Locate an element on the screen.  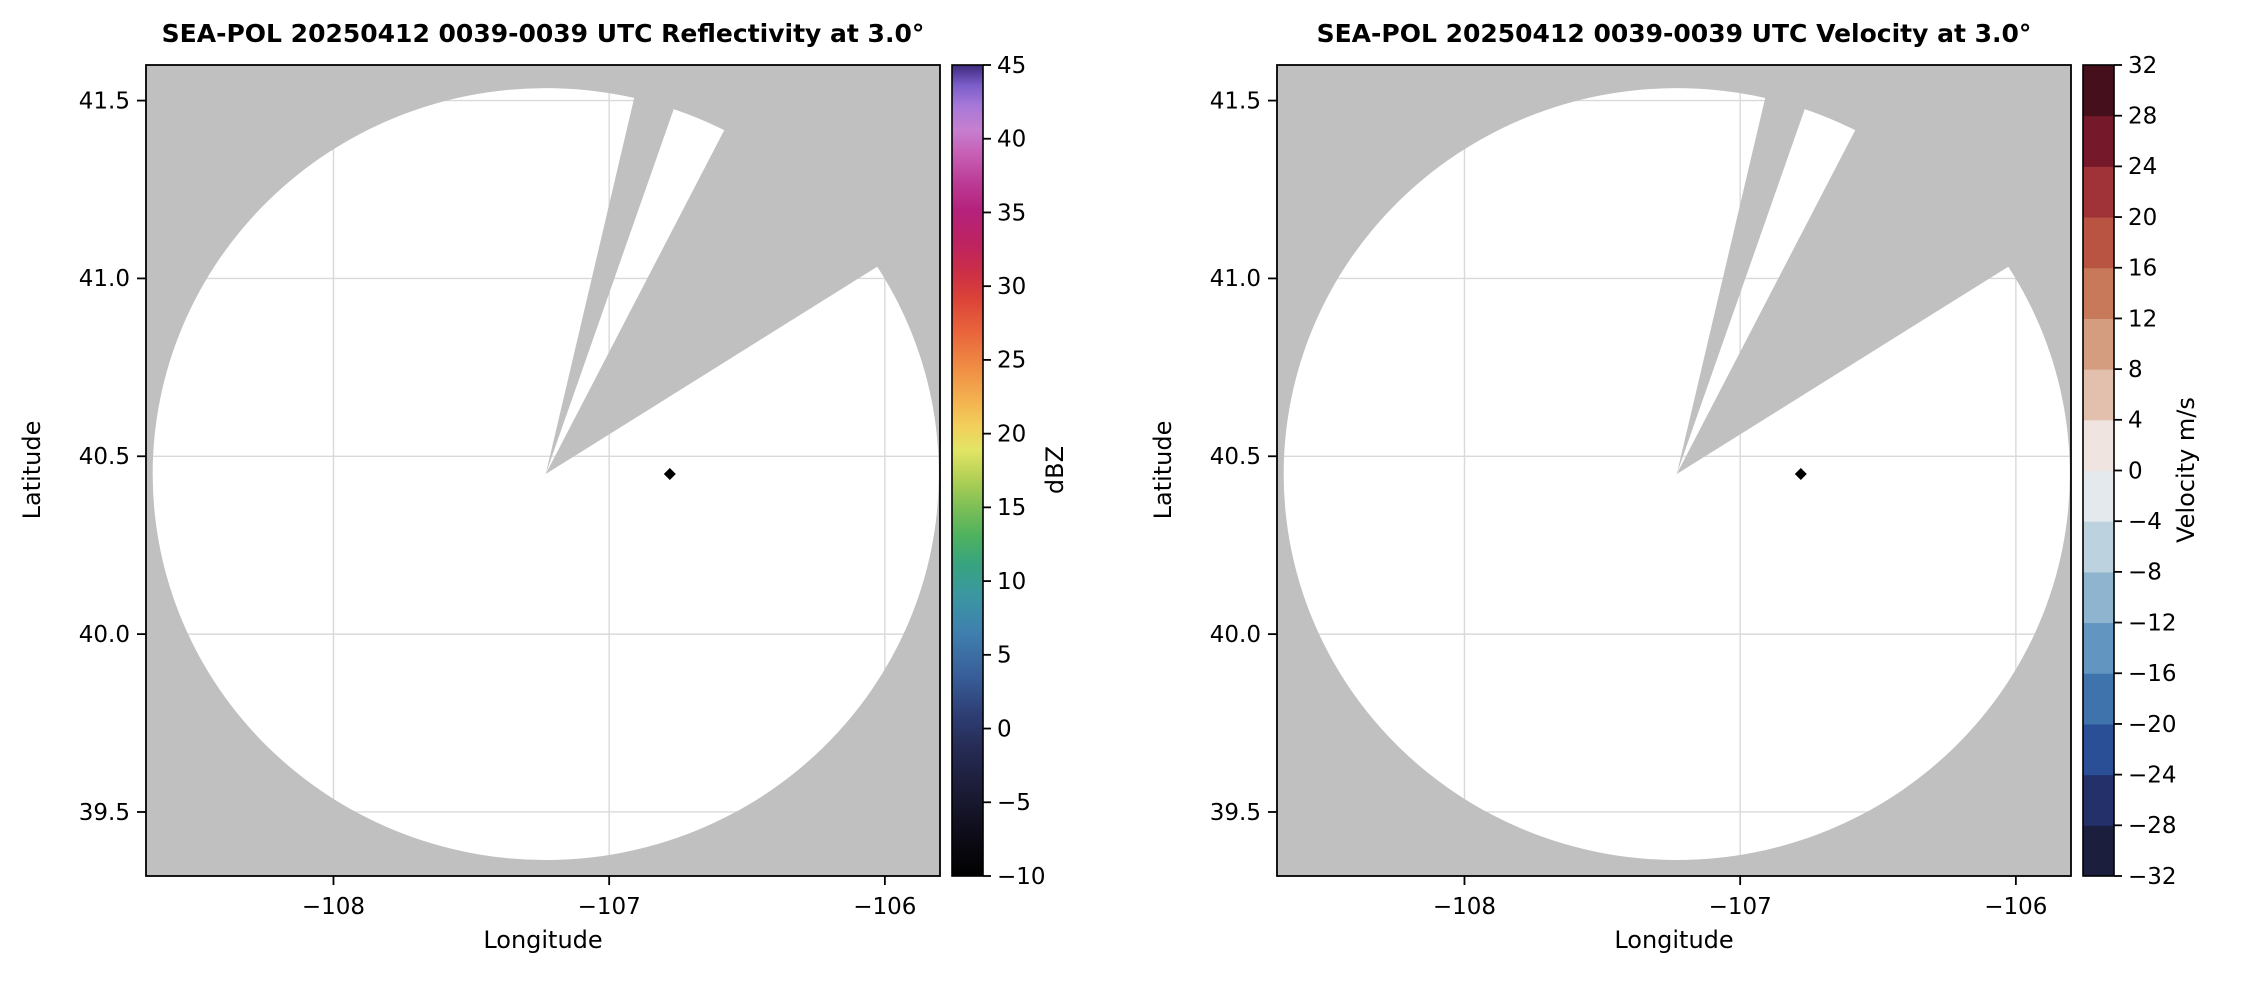
colorbar-tick-label: −12 is located at coordinates (2152, 623).